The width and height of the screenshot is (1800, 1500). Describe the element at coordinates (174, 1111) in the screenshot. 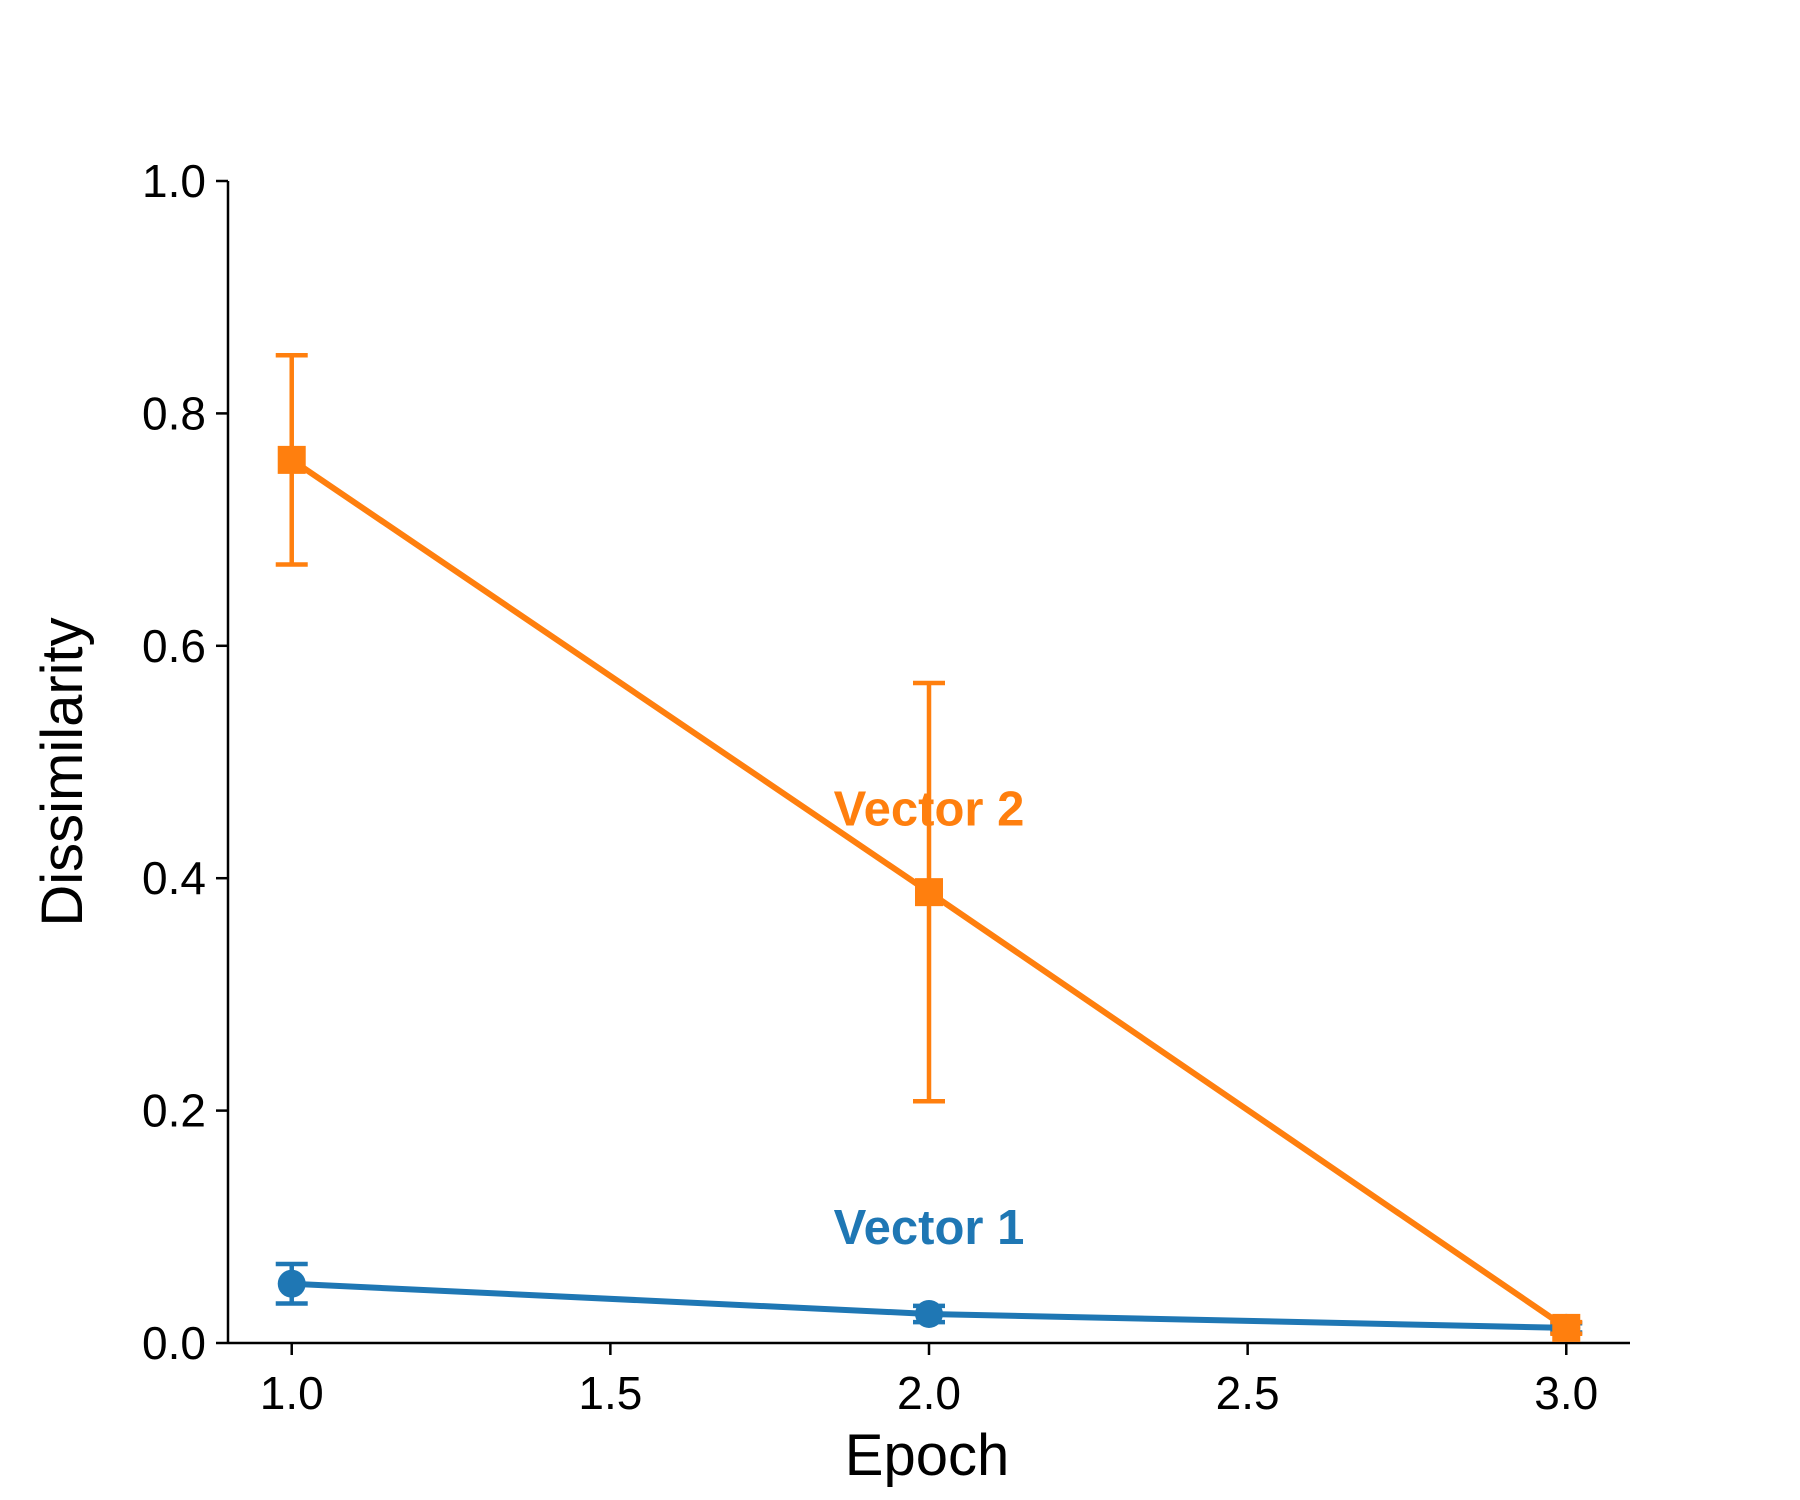

I see `y-tick-label: 0.2` at that location.